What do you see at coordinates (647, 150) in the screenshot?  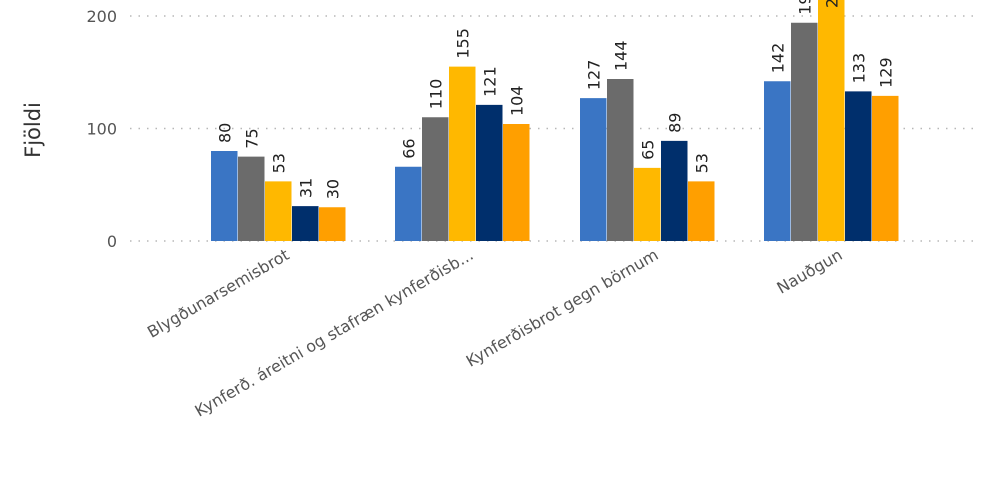 I see `data-label: 65` at bounding box center [647, 150].